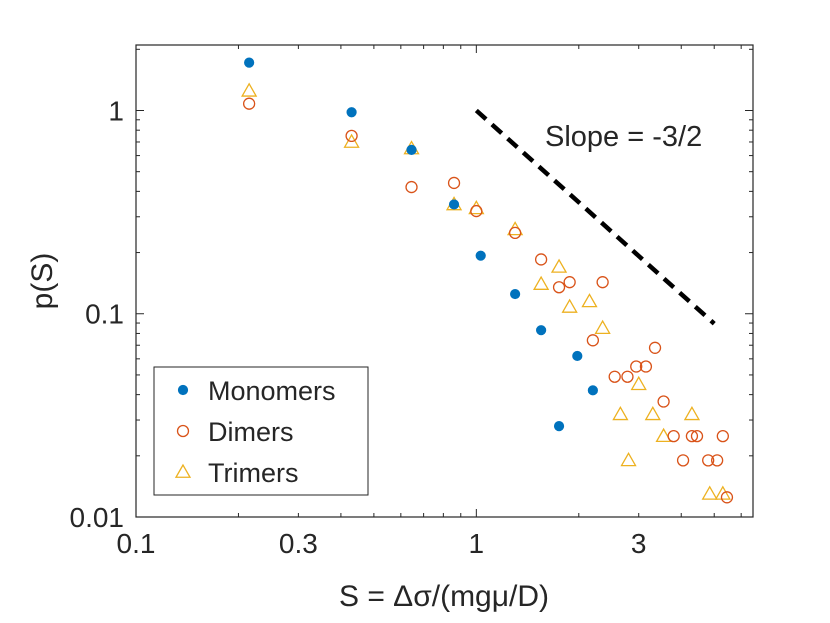  Describe the element at coordinates (42, 281) in the screenshot. I see `y-axis-label: p(S)` at that location.